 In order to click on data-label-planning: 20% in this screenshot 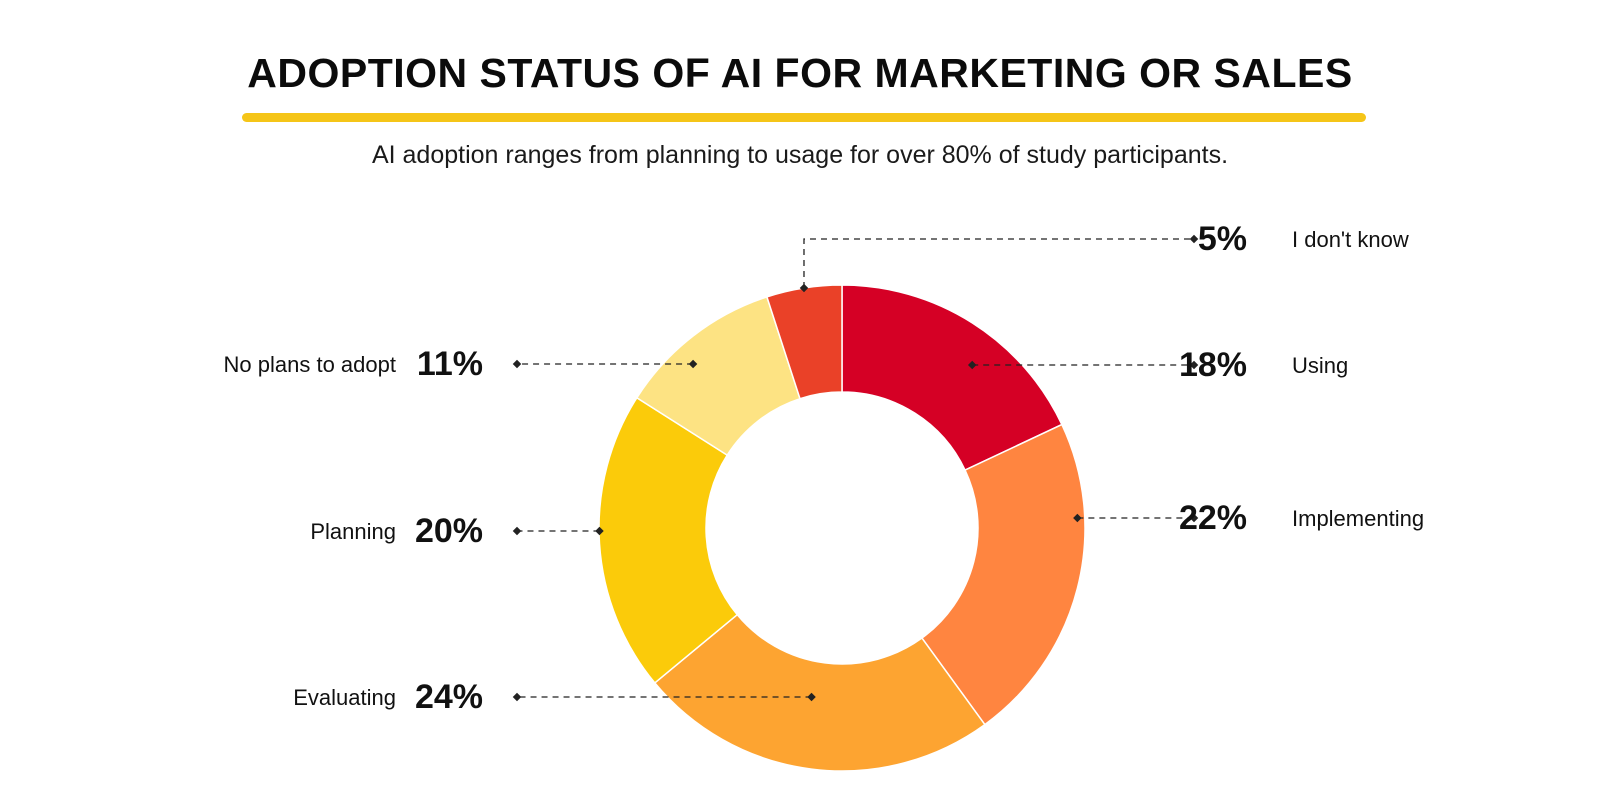, I will do `click(449, 531)`.